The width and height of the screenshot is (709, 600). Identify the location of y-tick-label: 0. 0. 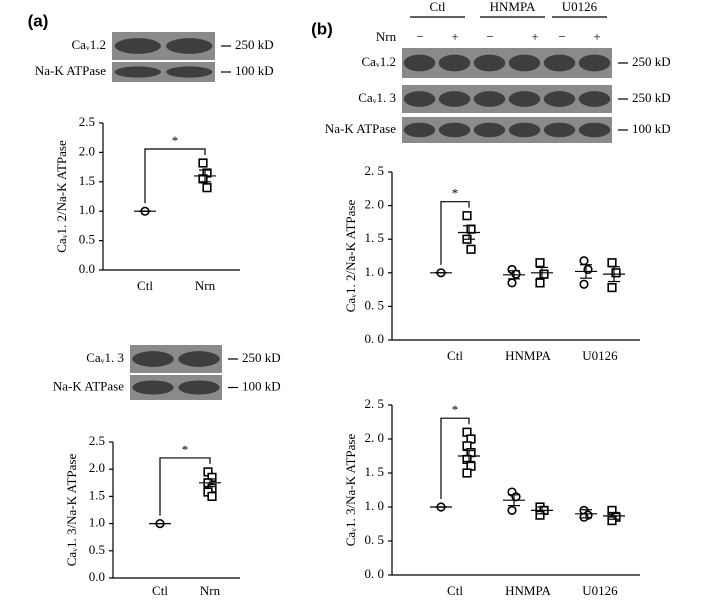
(375, 338).